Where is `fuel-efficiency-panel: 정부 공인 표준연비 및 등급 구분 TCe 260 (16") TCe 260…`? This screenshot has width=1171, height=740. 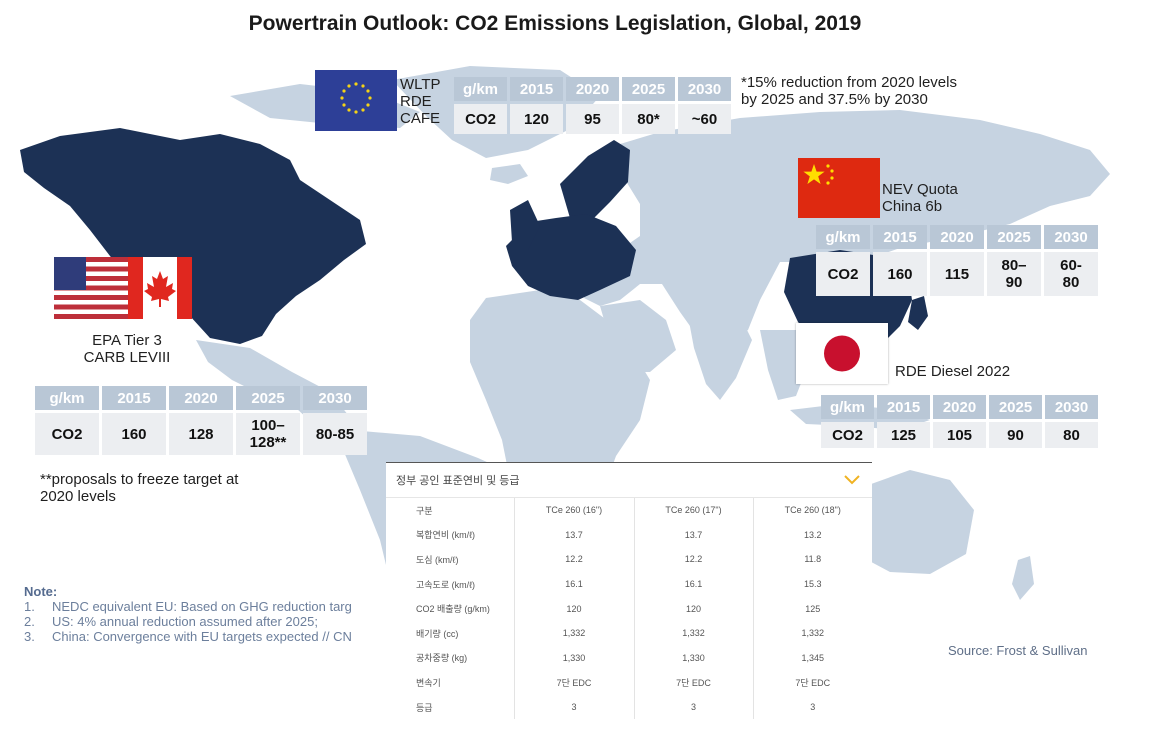 fuel-efficiency-panel: 정부 공인 표준연비 및 등급 구분 TCe 260 (16") TCe 260… is located at coordinates (629, 591).